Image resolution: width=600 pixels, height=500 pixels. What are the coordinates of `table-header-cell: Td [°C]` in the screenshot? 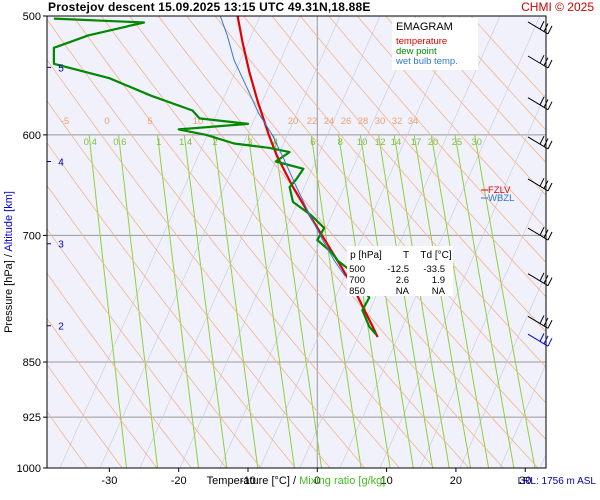 It's located at (435, 255).